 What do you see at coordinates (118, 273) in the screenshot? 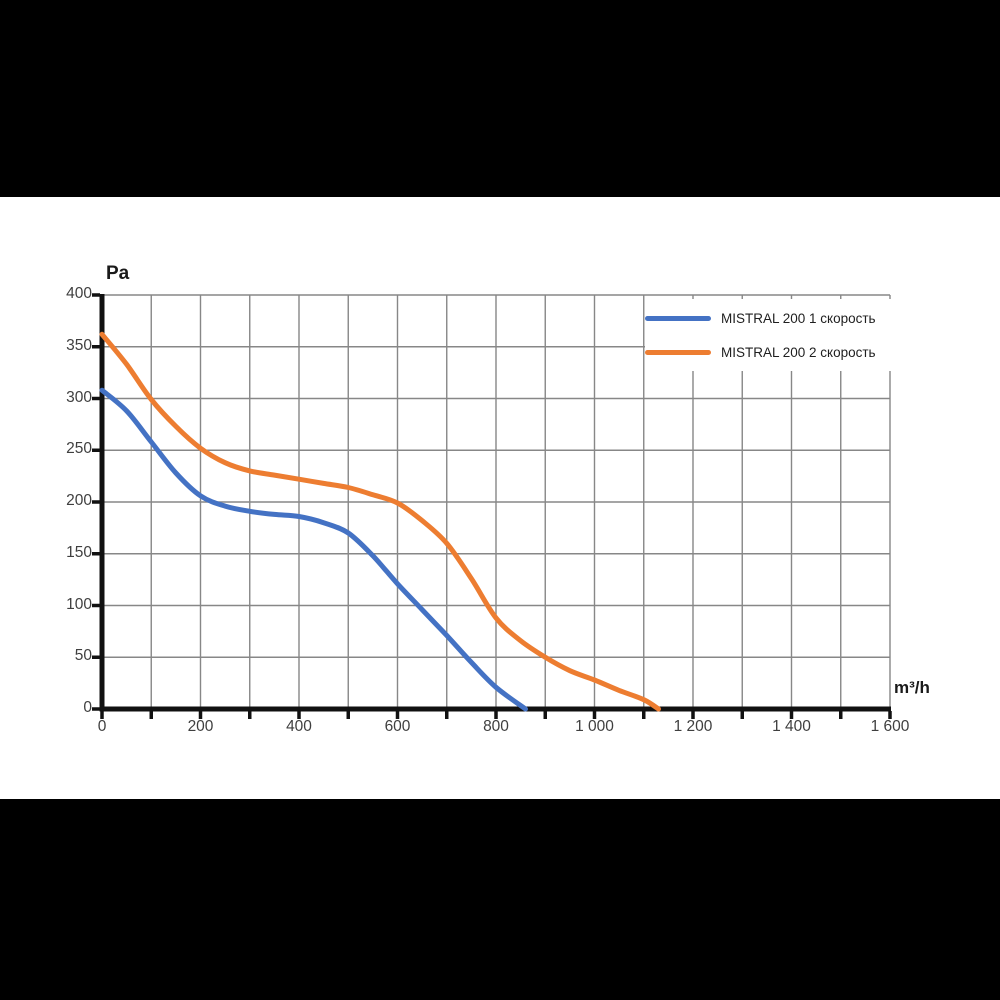
I see `y-axis-unit-label: Pa` at bounding box center [118, 273].